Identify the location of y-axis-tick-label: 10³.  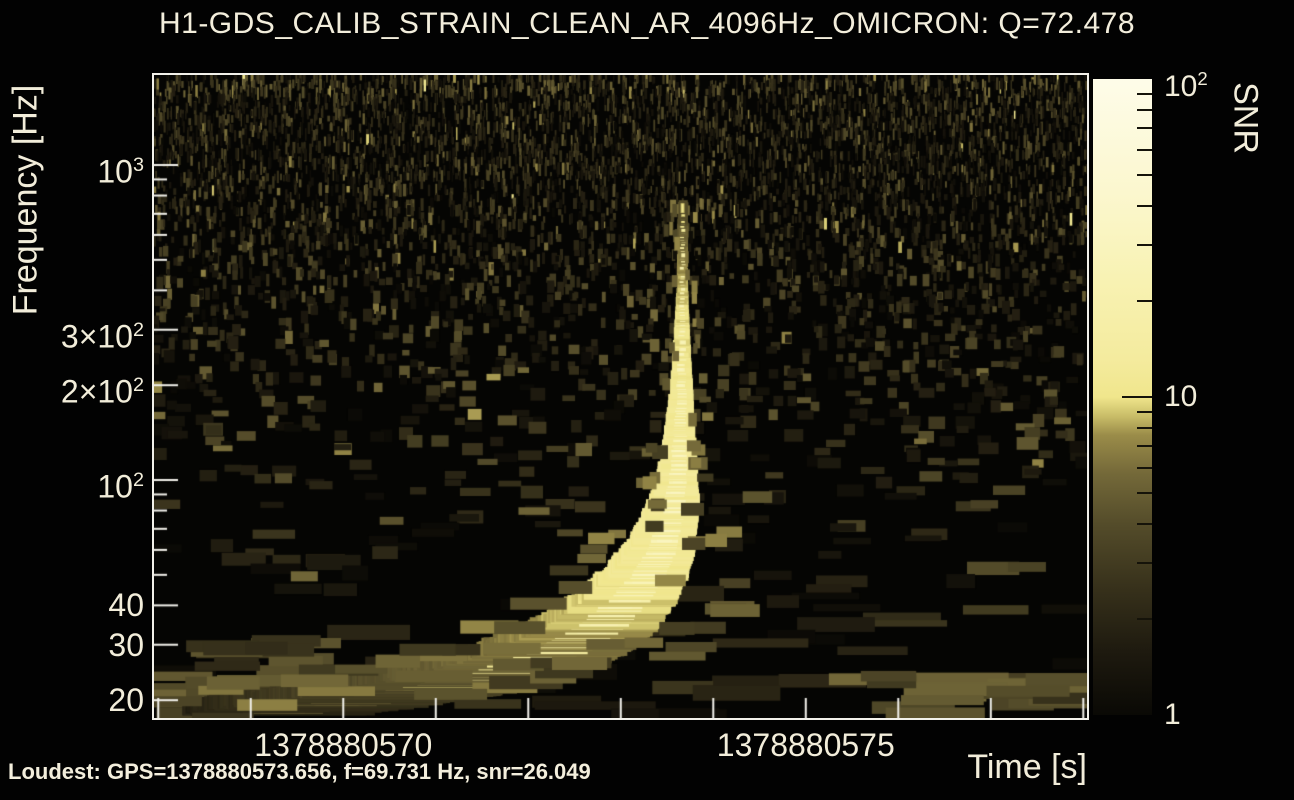
(120, 171).